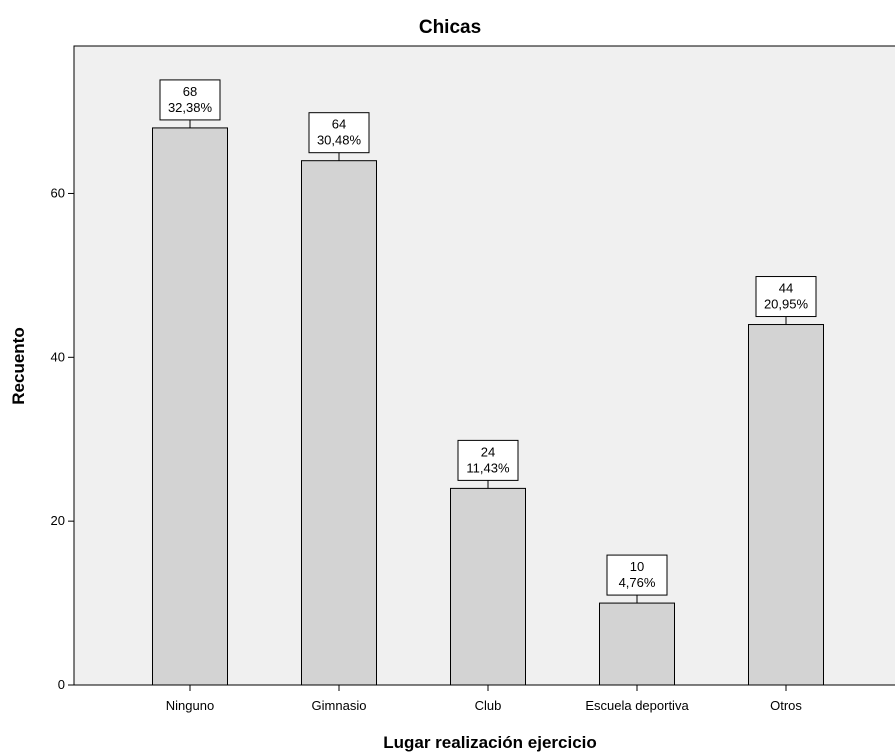 The height and width of the screenshot is (754, 895). I want to click on data-label-count: 68, so click(190, 91).